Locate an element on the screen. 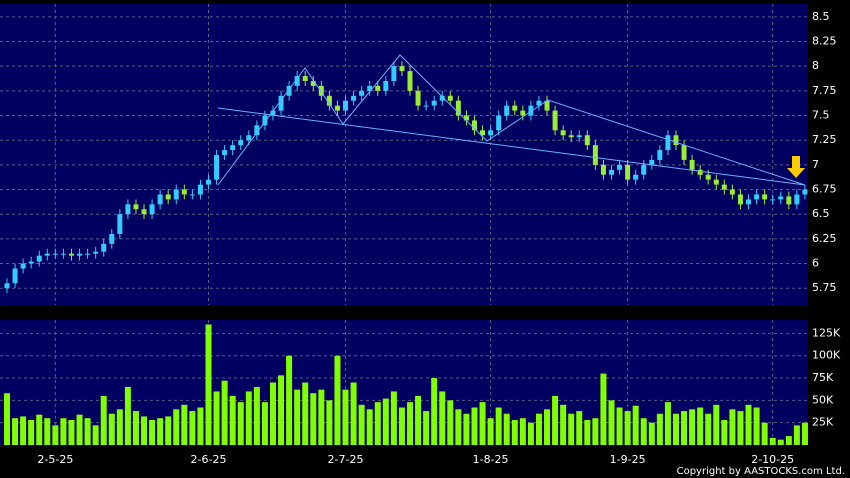 The width and height of the screenshot is (850, 478). y-tick-label: 6.5 is located at coordinates (821, 213).